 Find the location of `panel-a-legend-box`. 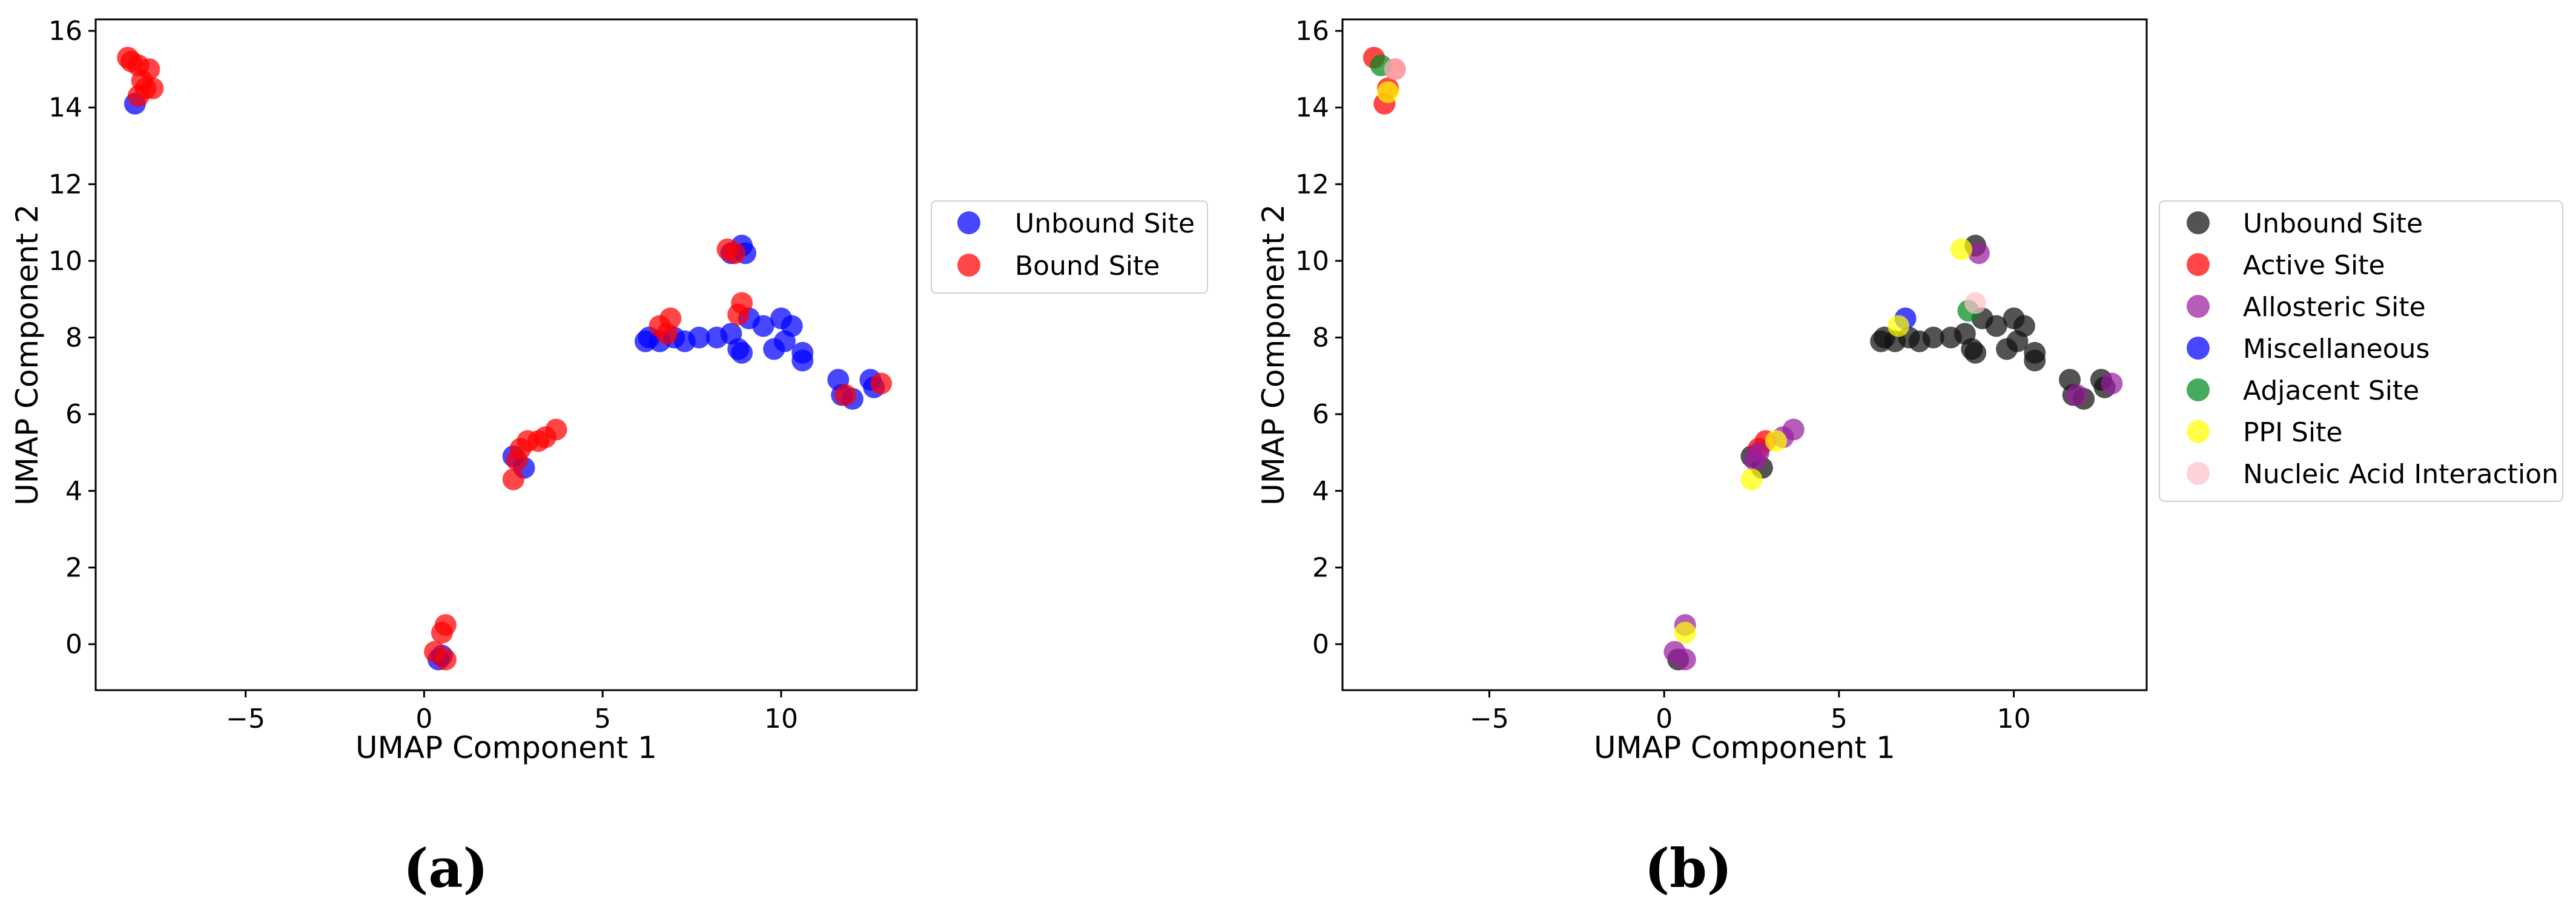

panel-a-legend-box is located at coordinates (1069, 247).